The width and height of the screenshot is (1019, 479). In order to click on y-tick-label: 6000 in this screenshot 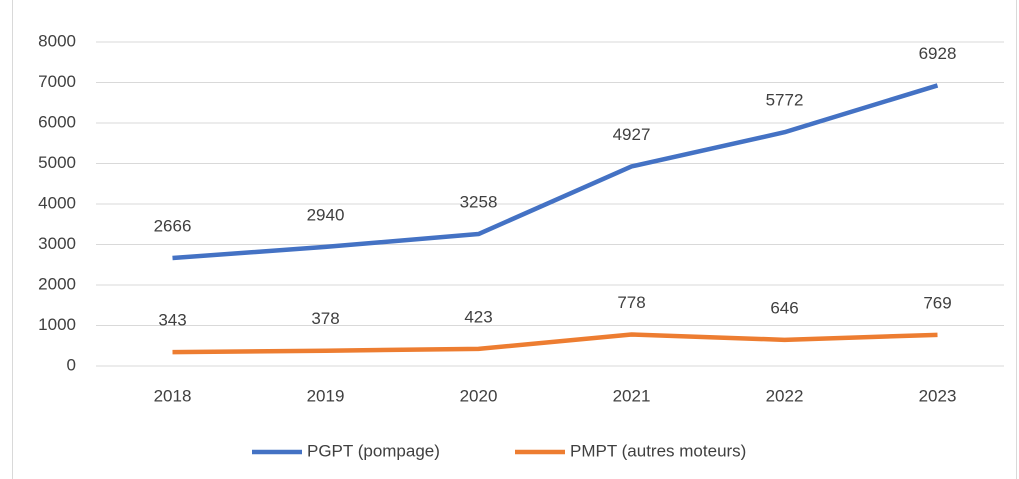, I will do `click(57, 121)`.